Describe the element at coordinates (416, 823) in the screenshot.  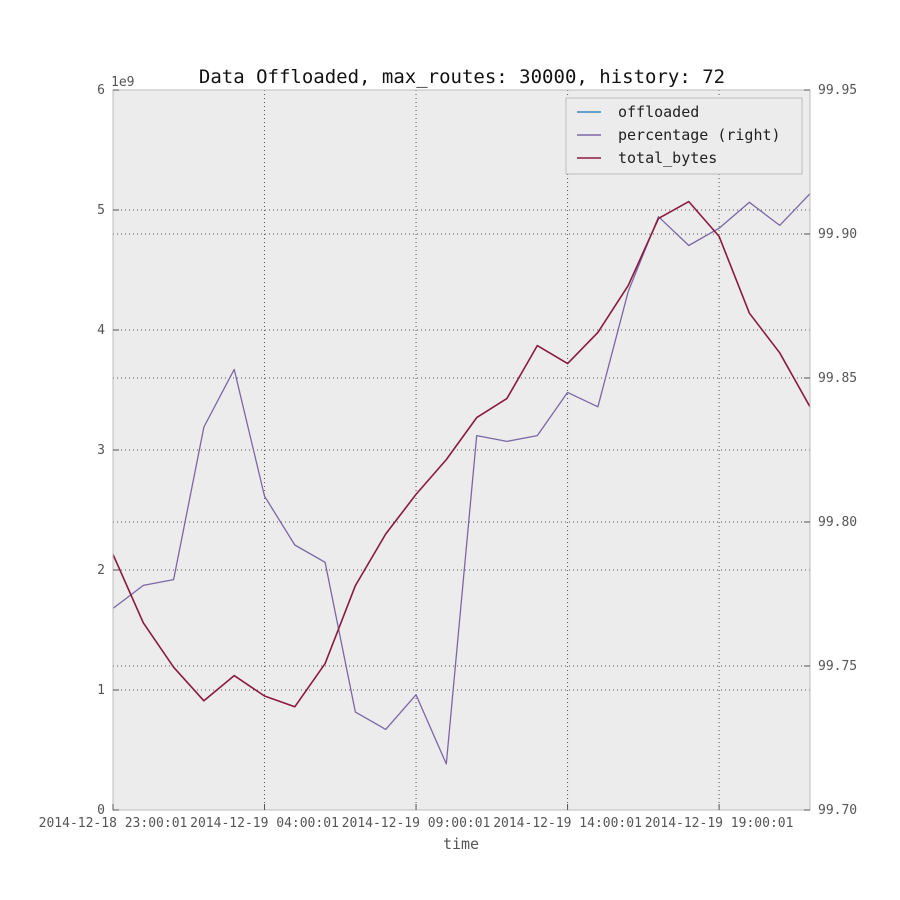
I see `x-tick-label: 2014-12-19 09:00:01` at that location.